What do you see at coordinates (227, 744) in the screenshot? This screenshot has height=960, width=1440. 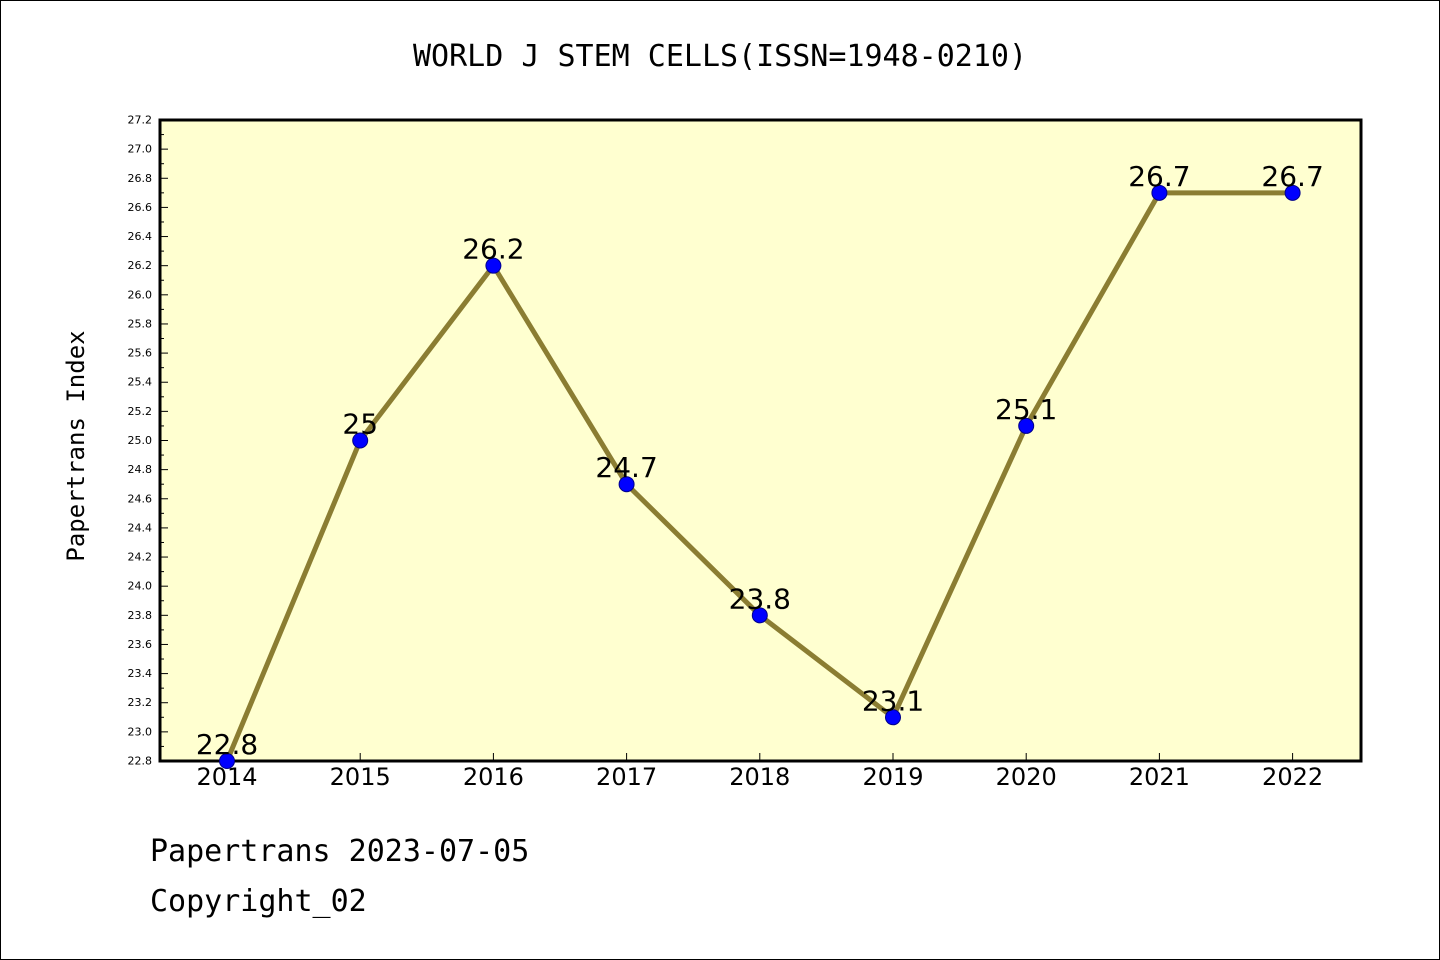 I see `data-label-2014: 22.8` at bounding box center [227, 744].